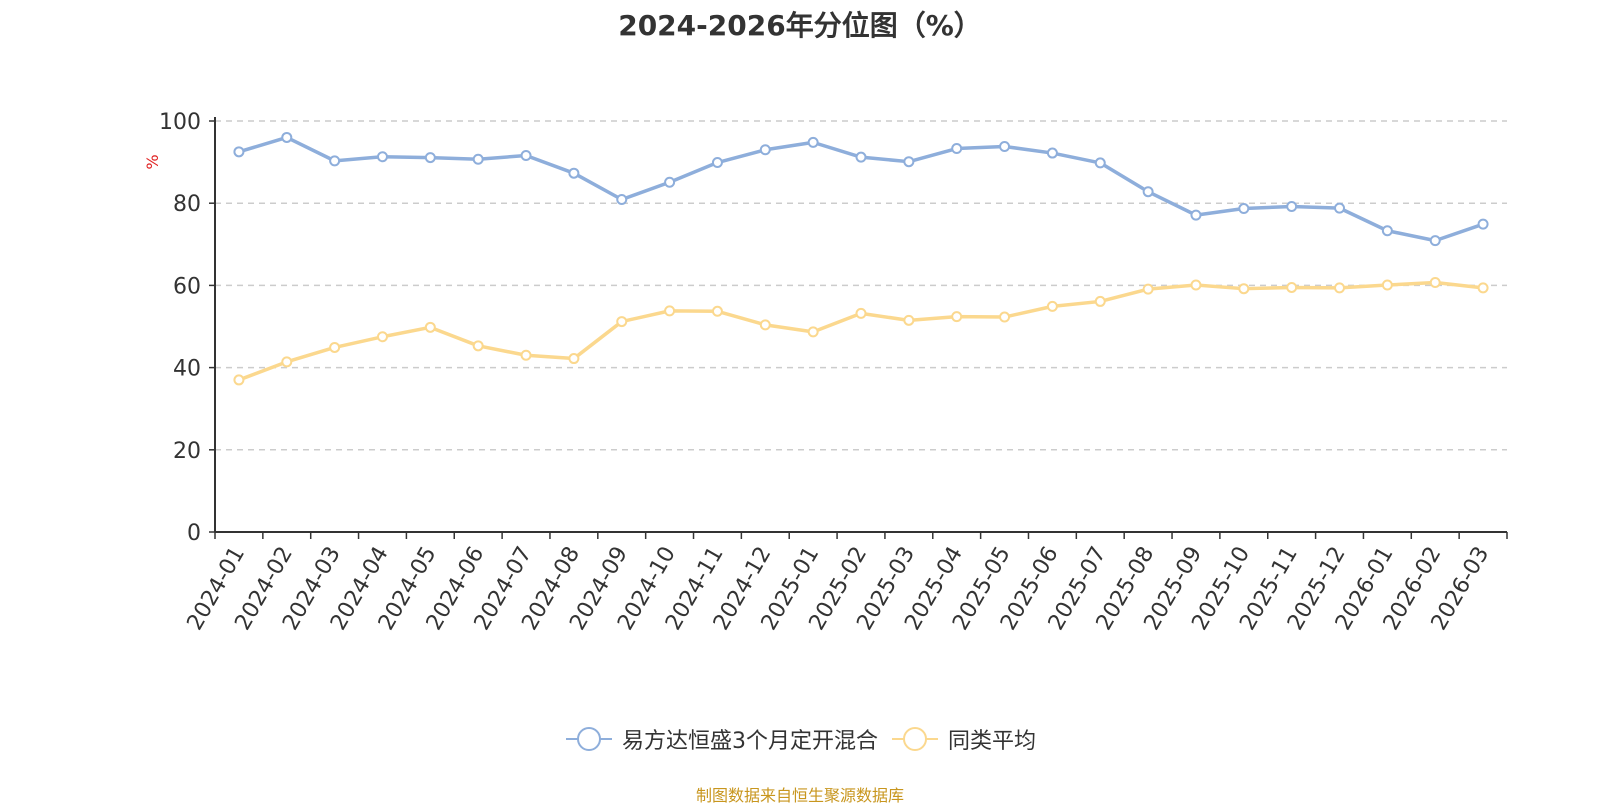 The height and width of the screenshot is (806, 1600). I want to click on chart-title: 2024-2026年分位图（%）, so click(800, 25).